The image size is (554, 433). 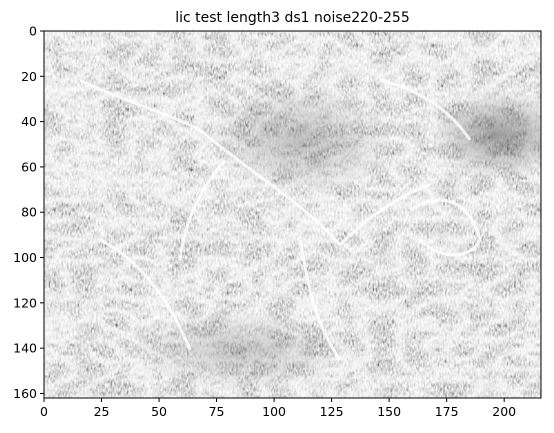 I want to click on y-tick-label: 40, so click(x=29, y=121).